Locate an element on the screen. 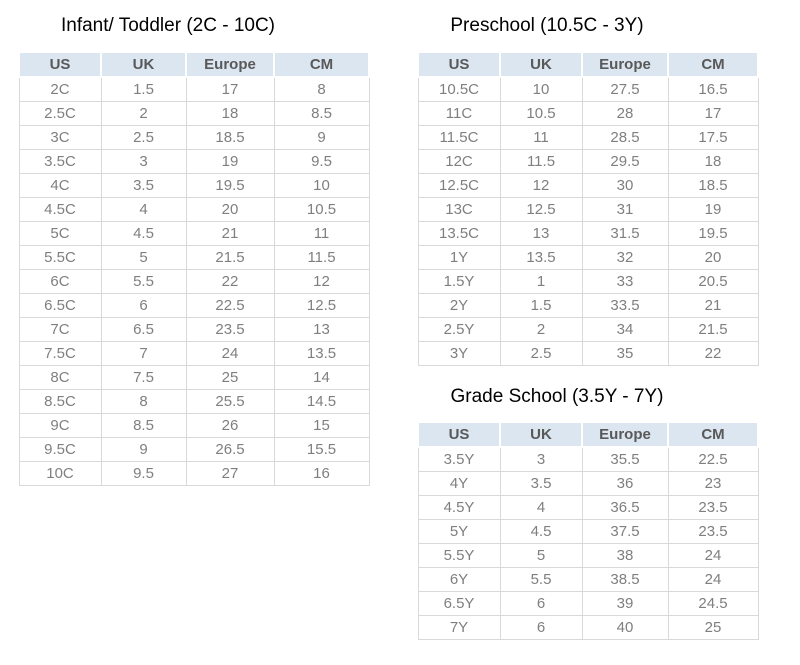  size-cell-europe: 17 is located at coordinates (230, 89).